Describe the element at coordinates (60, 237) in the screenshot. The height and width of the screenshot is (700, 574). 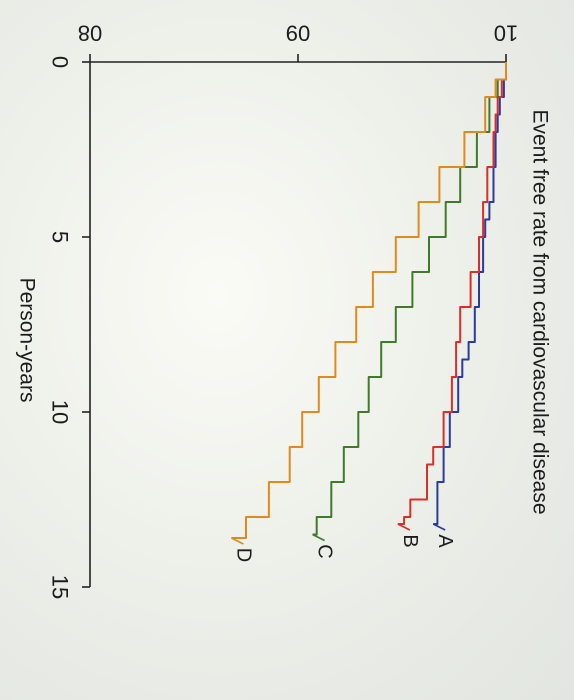
I see `x-tick-label: 5` at that location.